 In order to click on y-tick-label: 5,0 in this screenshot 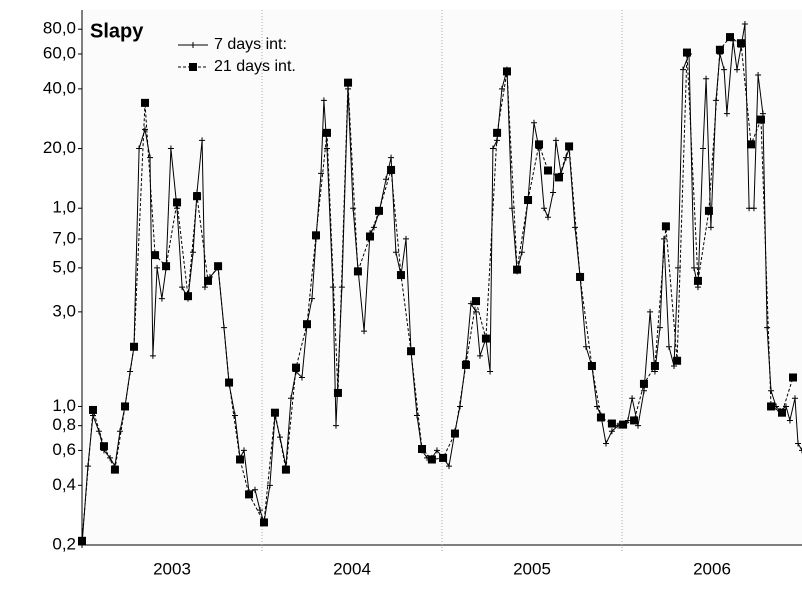, I will do `click(64, 266)`.